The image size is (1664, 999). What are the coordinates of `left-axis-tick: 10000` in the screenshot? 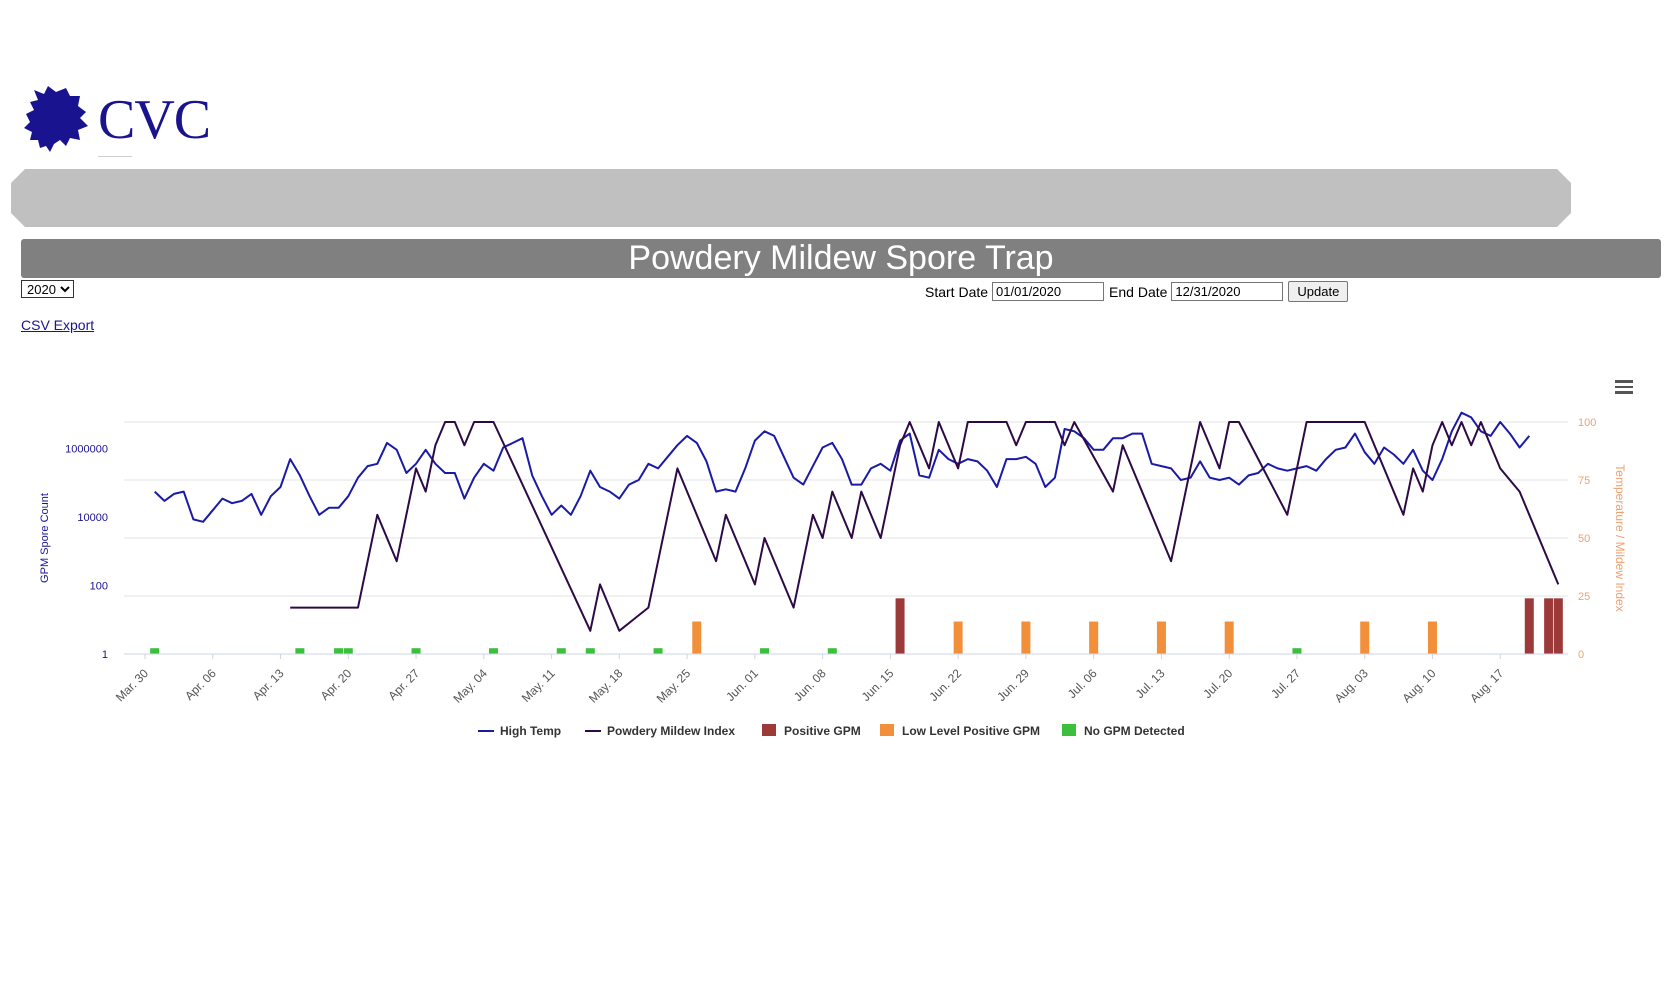 It's located at (92, 518).